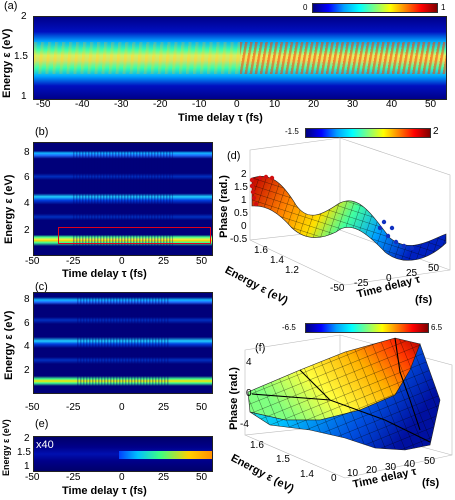 The width and height of the screenshot is (455, 500). Describe the element at coordinates (430, 461) in the screenshot. I see `panel-f-time-tick: 50` at that location.